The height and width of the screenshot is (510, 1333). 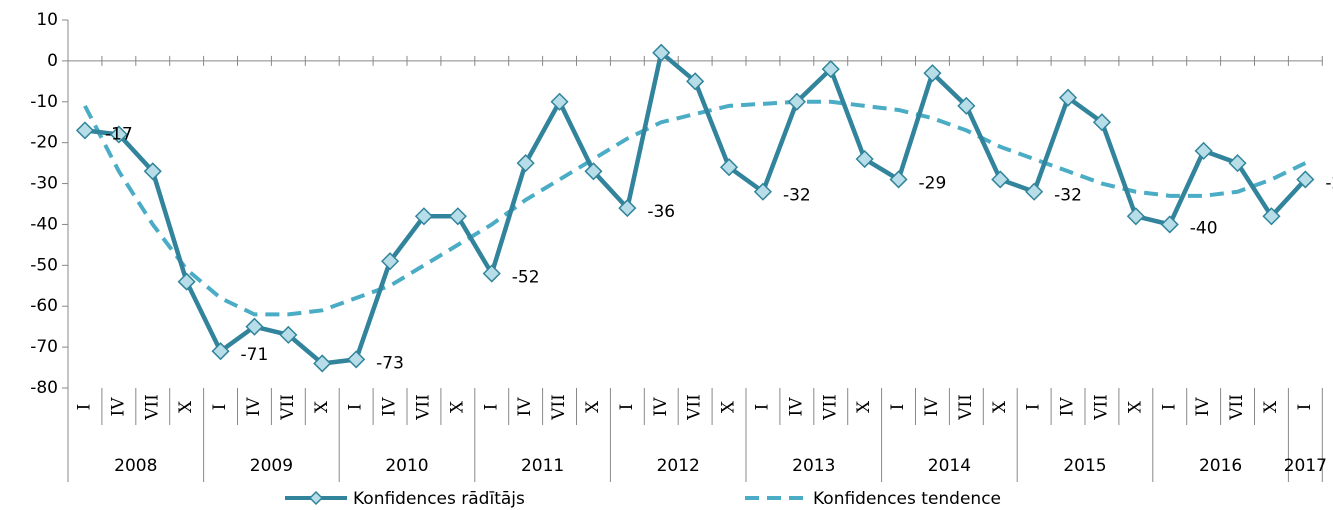 I want to click on year-label: 2015, so click(x=1084, y=466).